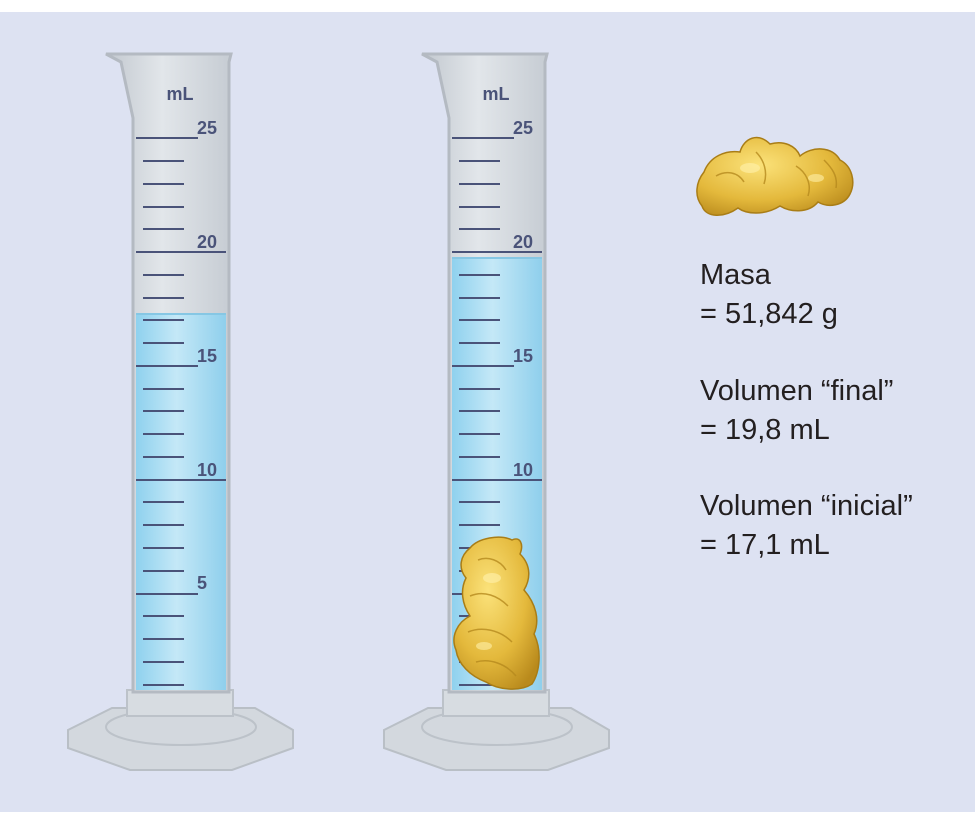 This screenshot has height=840, width=975. I want to click on final-volume-block: Volumen “final” = 19,8 mL, so click(796, 411).